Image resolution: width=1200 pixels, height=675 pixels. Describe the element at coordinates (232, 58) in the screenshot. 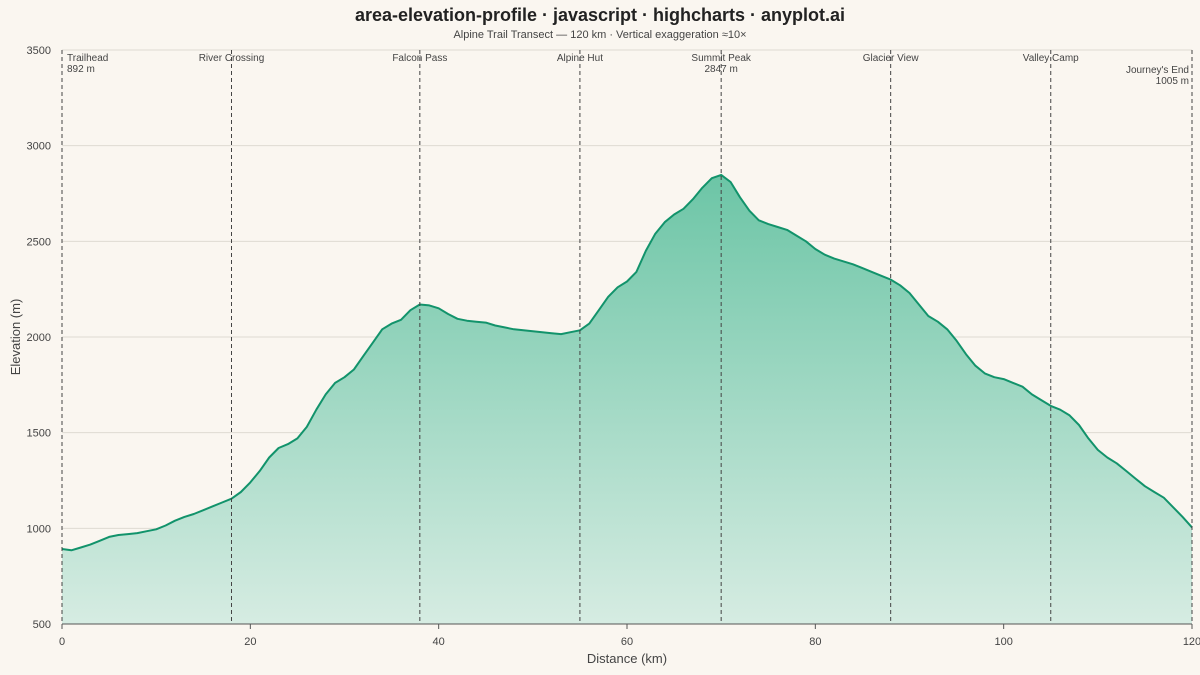

I see `waypoint-label: River Crossing` at that location.